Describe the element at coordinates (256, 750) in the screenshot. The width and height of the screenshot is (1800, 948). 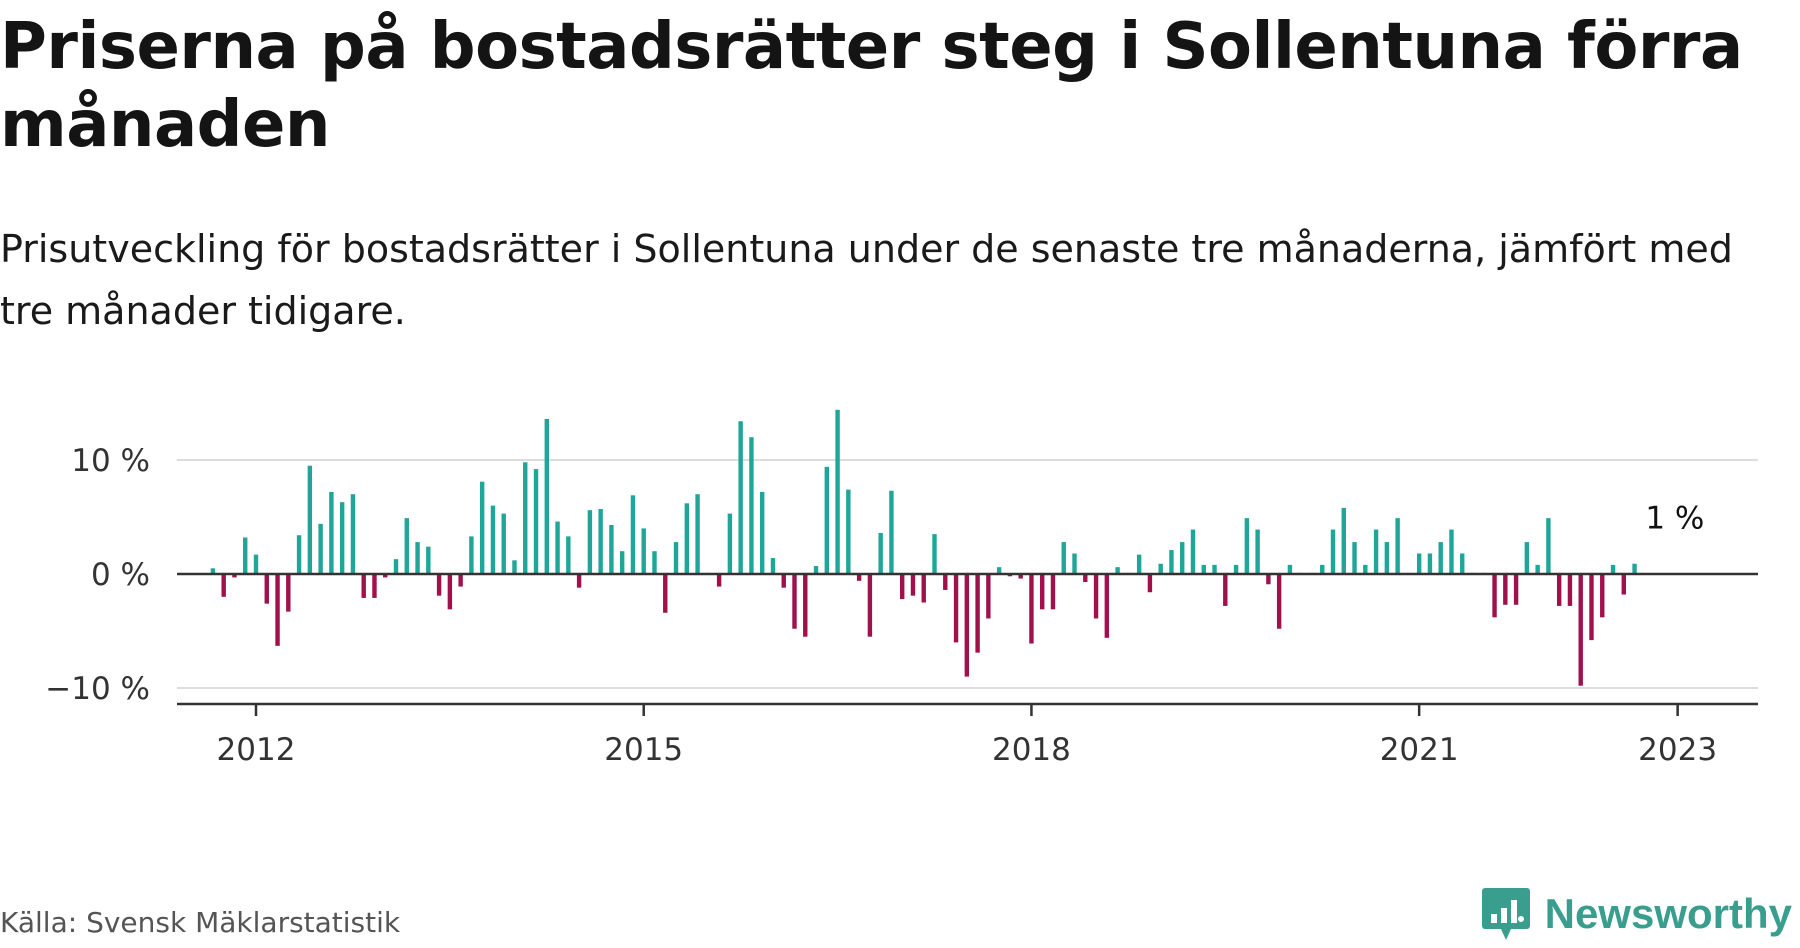
I see `x-tick-label: 2012` at that location.